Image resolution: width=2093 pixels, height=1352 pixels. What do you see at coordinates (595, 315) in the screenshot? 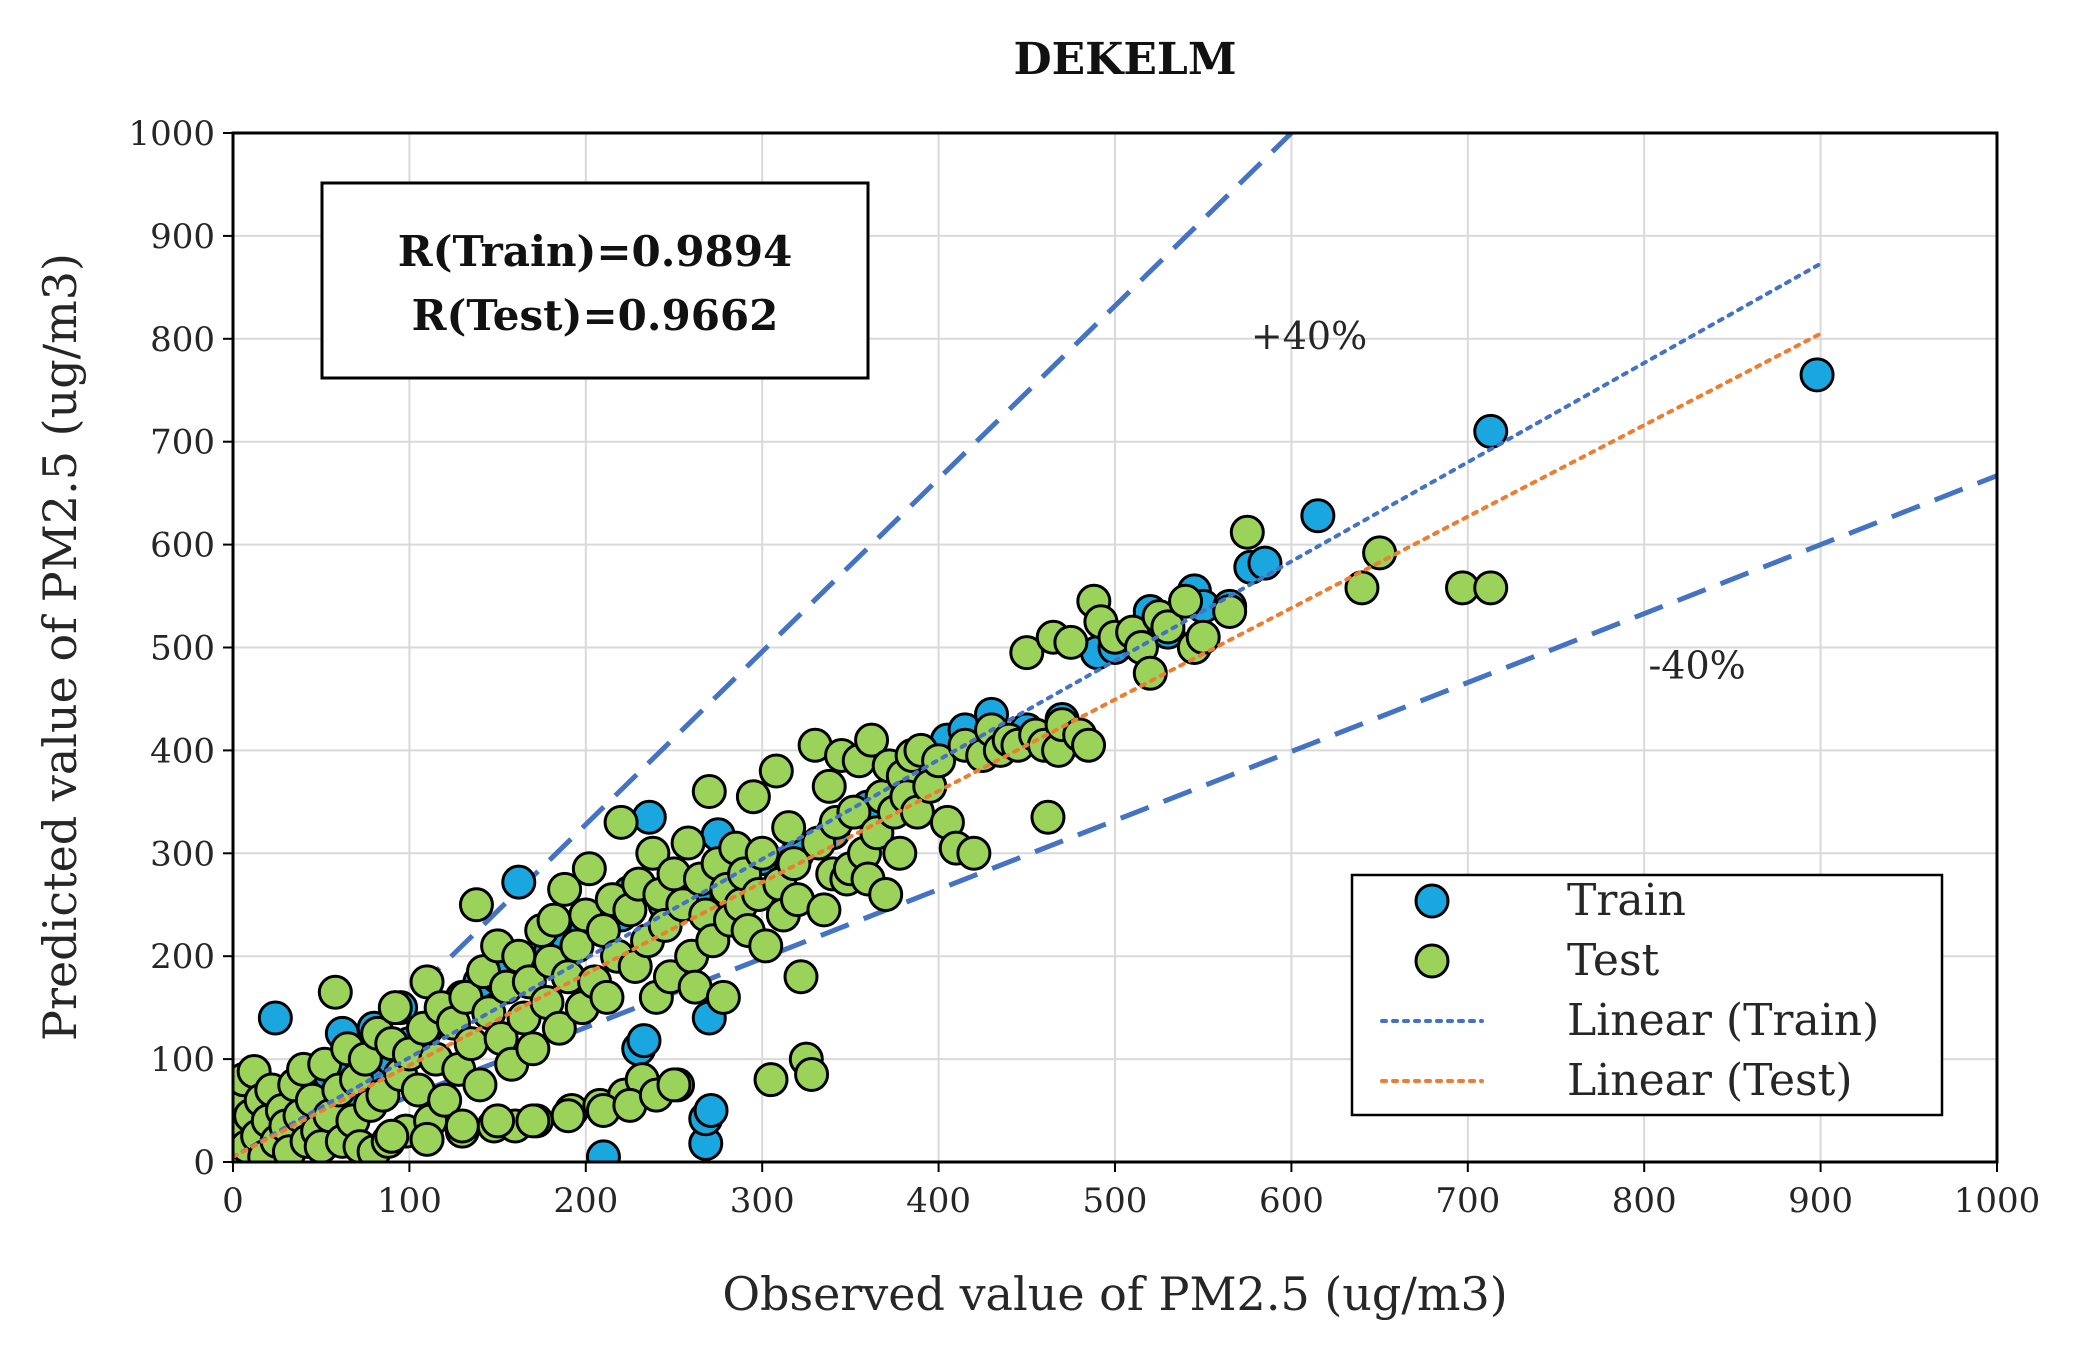
I see `stat-test: R(Test)=0.9662` at bounding box center [595, 315].